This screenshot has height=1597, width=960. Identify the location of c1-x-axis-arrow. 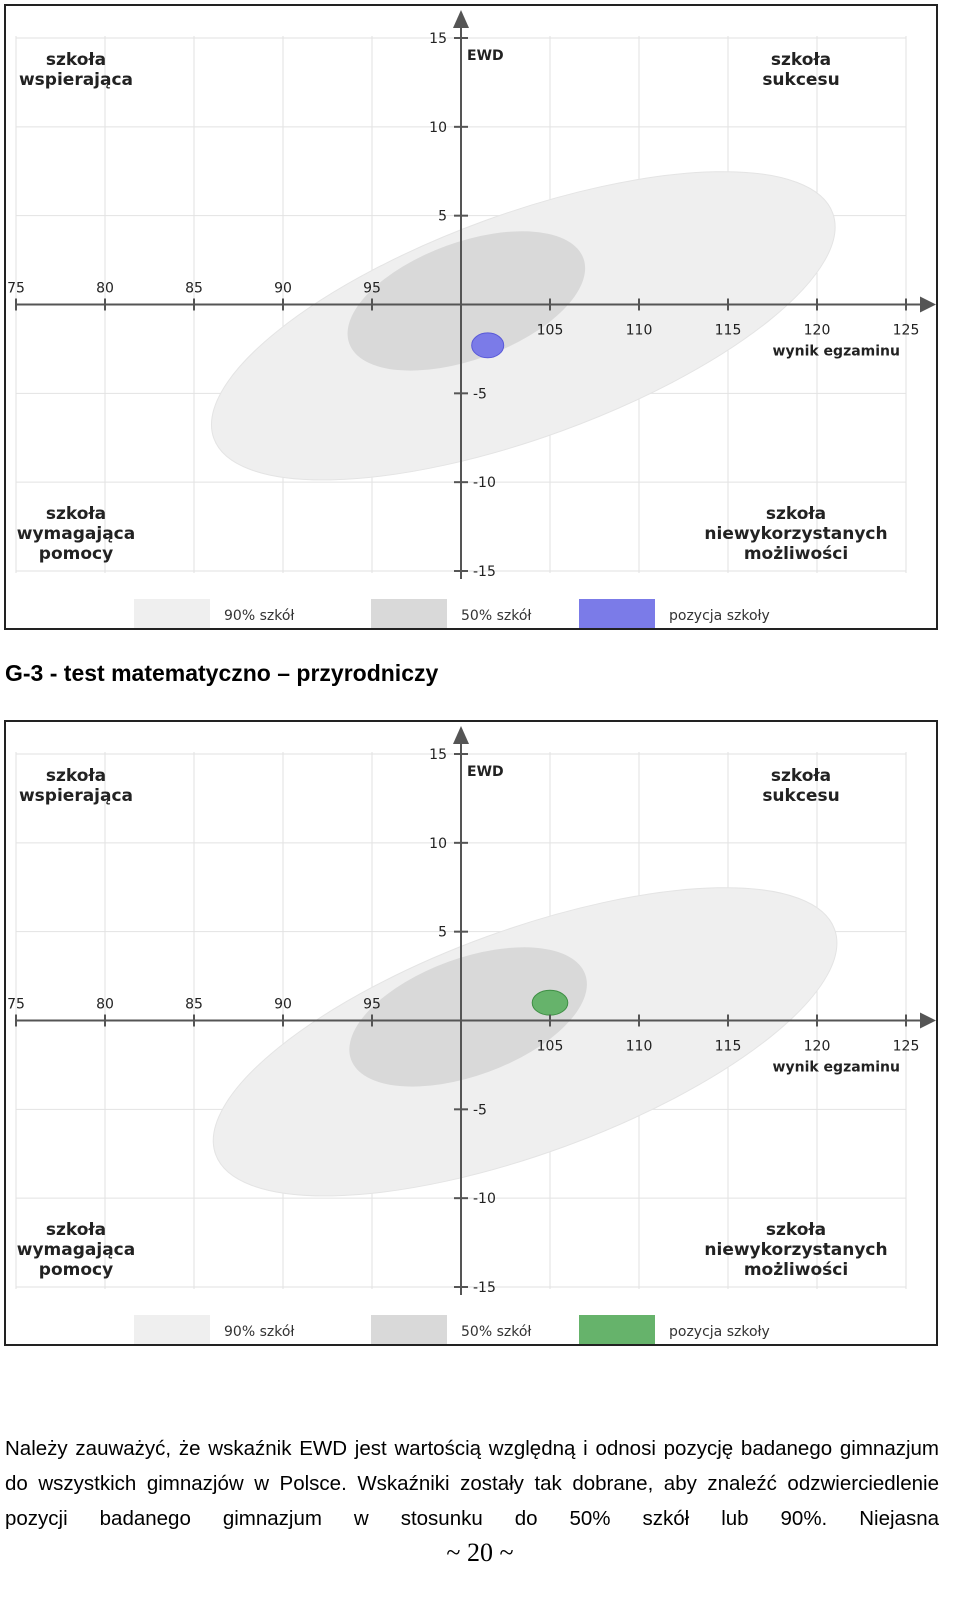
(928, 304).